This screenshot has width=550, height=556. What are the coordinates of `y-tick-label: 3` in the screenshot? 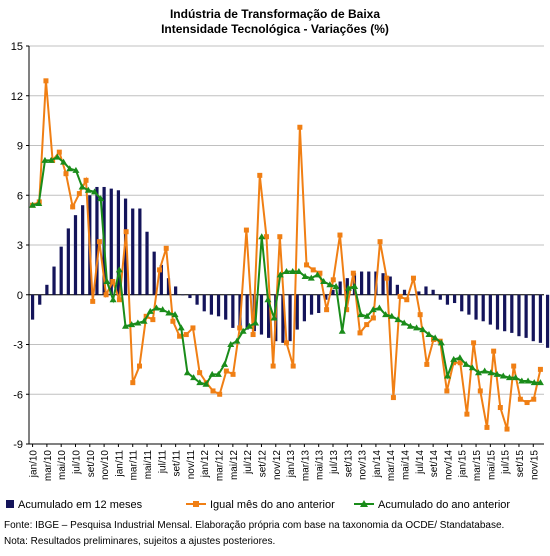 It's located at (20, 246).